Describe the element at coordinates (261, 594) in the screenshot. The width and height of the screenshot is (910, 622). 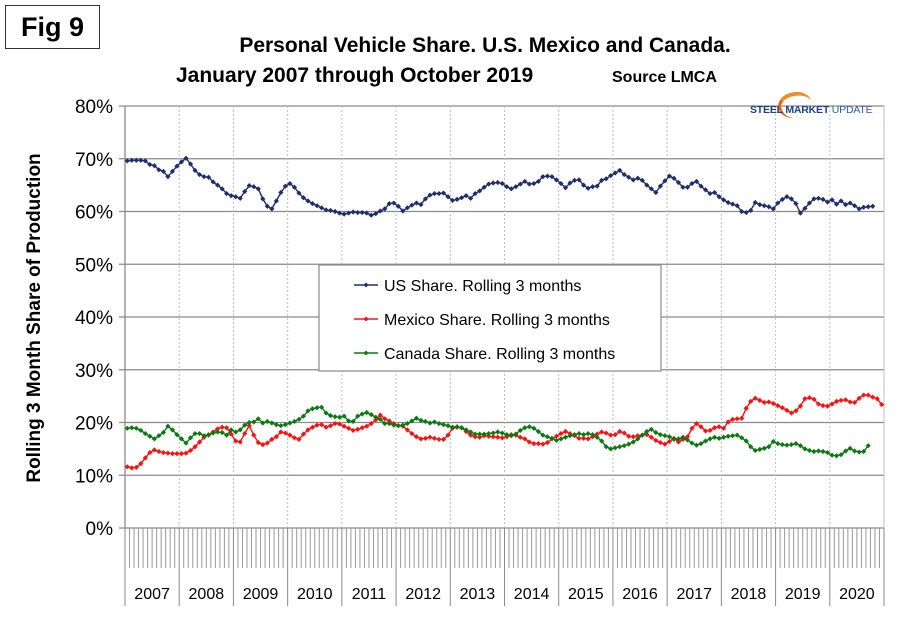
I see `x-tick-label: 2009` at that location.